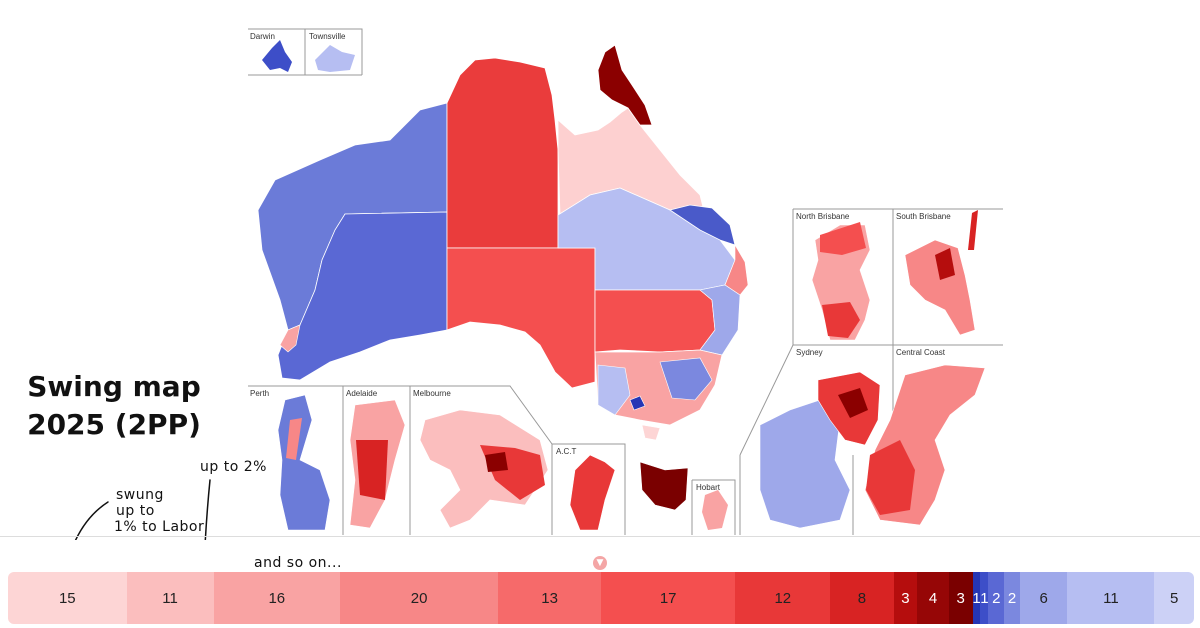 The width and height of the screenshot is (1200, 628). I want to click on annotation-up-to-2: up to 2%, so click(233, 467).